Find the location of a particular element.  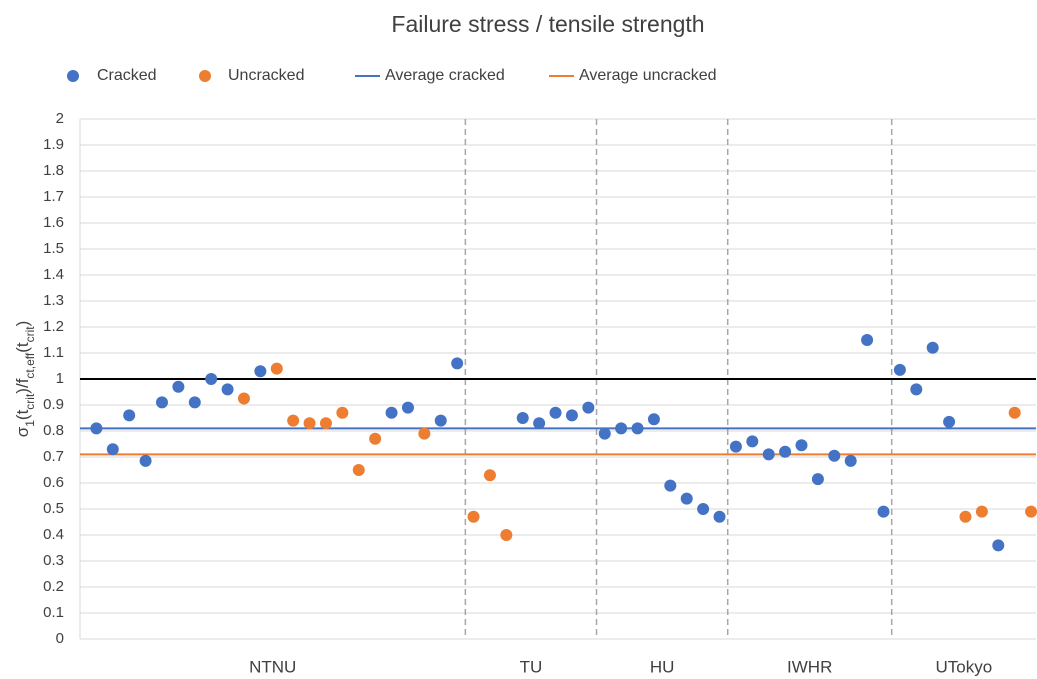

group-label: TU is located at coordinates (531, 666).